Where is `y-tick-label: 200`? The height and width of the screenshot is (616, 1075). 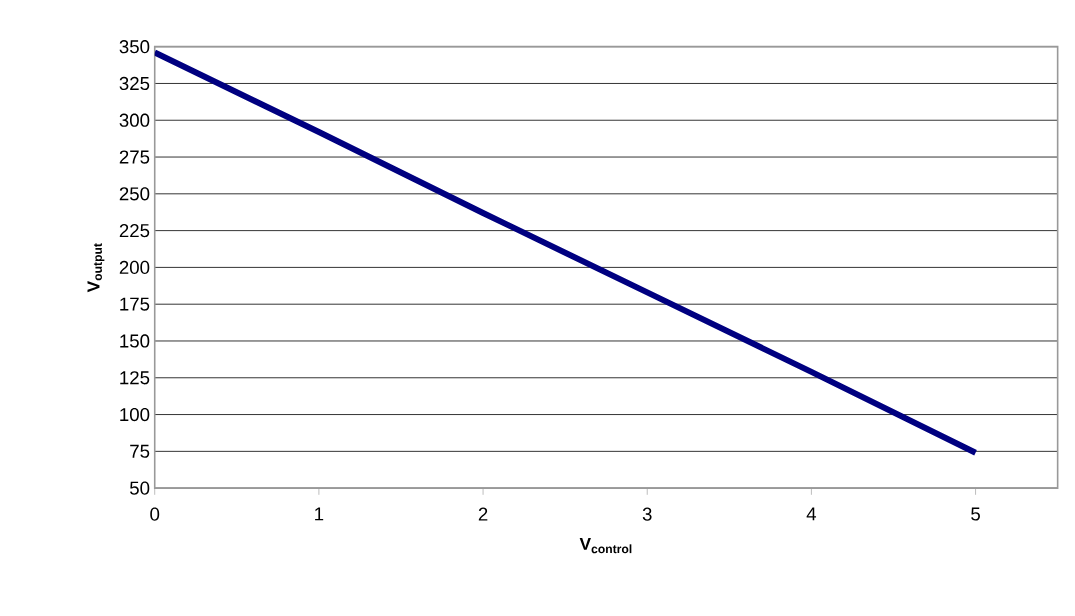
y-tick-label: 200 is located at coordinates (134, 267).